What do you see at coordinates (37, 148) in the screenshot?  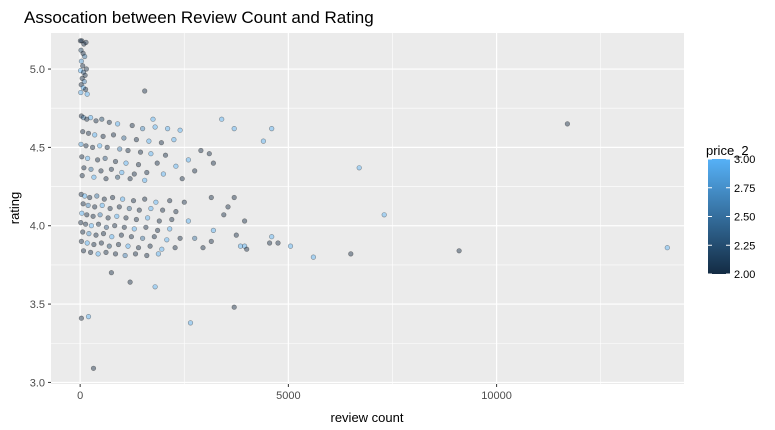 I see `y-tick-label: 4.5` at bounding box center [37, 148].